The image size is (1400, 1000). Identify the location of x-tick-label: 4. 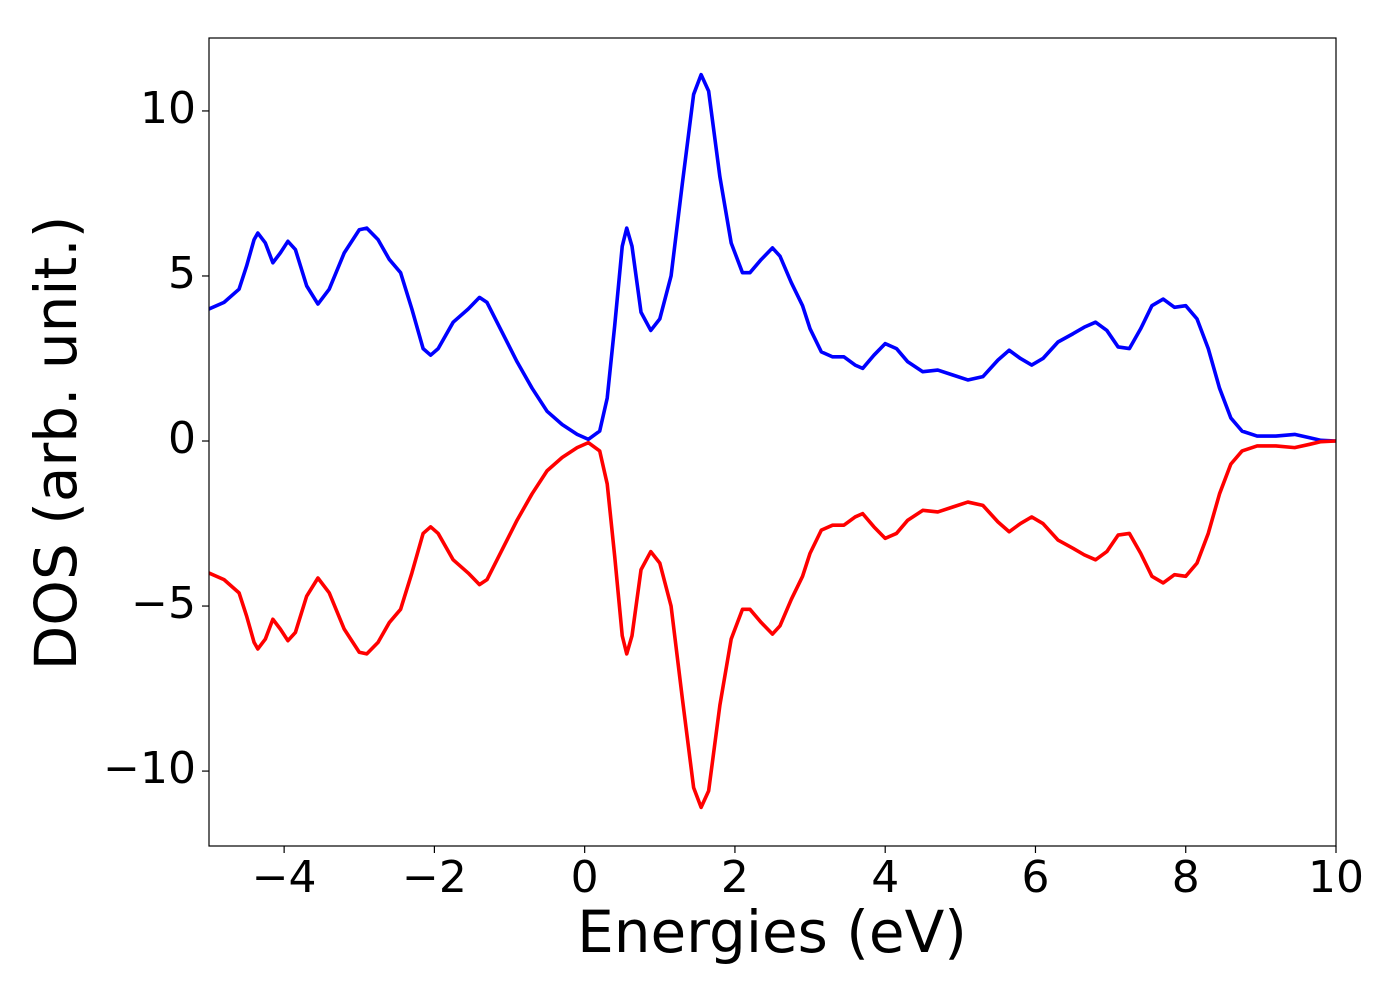
(885, 877).